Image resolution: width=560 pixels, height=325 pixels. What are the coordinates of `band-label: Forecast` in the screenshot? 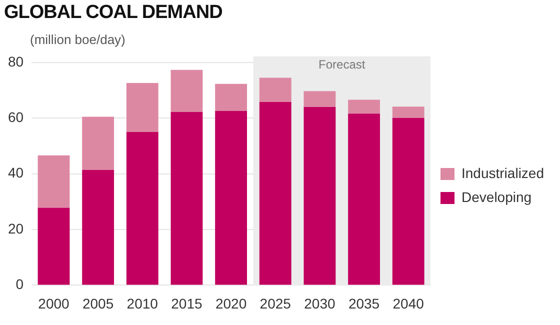 It's located at (342, 65).